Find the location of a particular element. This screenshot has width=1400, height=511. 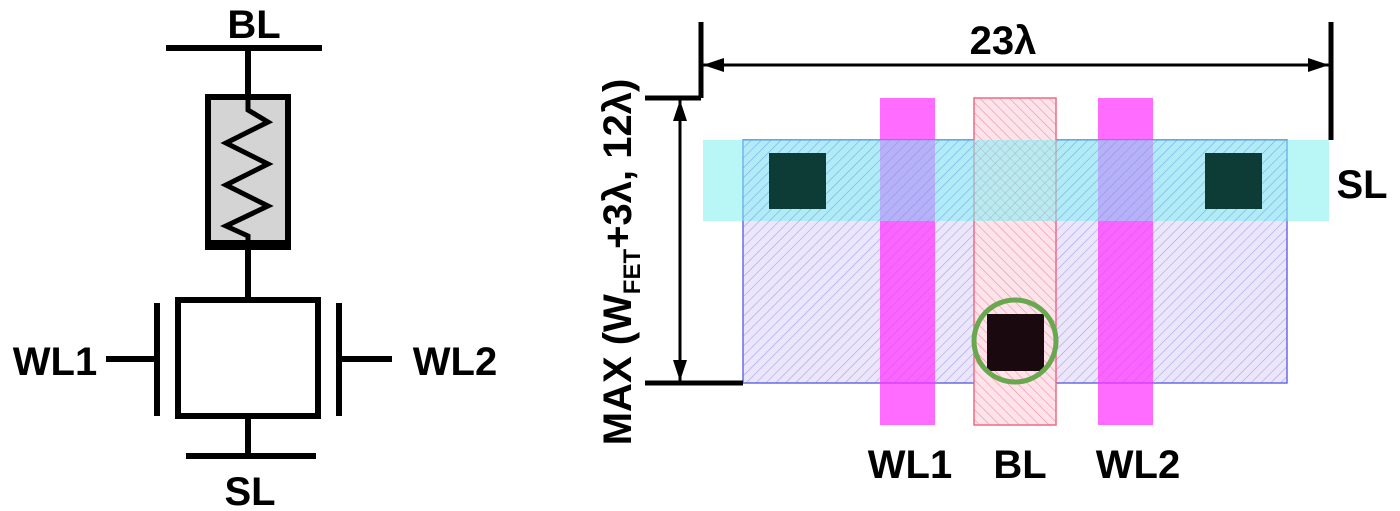

schematic-wl1-label: WL1 is located at coordinates (55, 362).